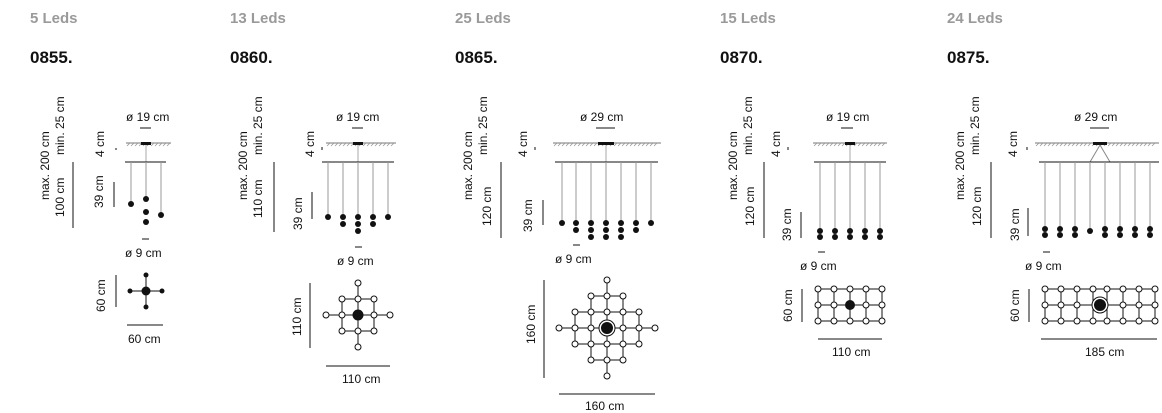 This screenshot has width=1162, height=413. I want to click on plan-height-label: 160 cm, so click(531, 324).